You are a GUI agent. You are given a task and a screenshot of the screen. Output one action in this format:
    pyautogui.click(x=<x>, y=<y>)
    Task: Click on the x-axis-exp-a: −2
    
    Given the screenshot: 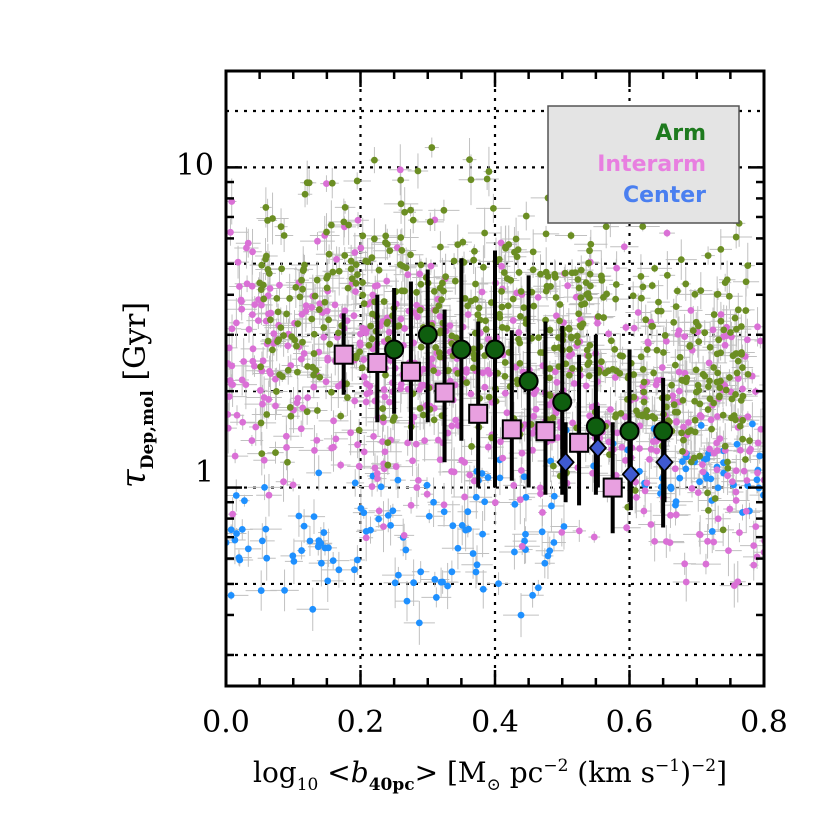 What is the action you would take?
    pyautogui.click(x=555, y=766)
    